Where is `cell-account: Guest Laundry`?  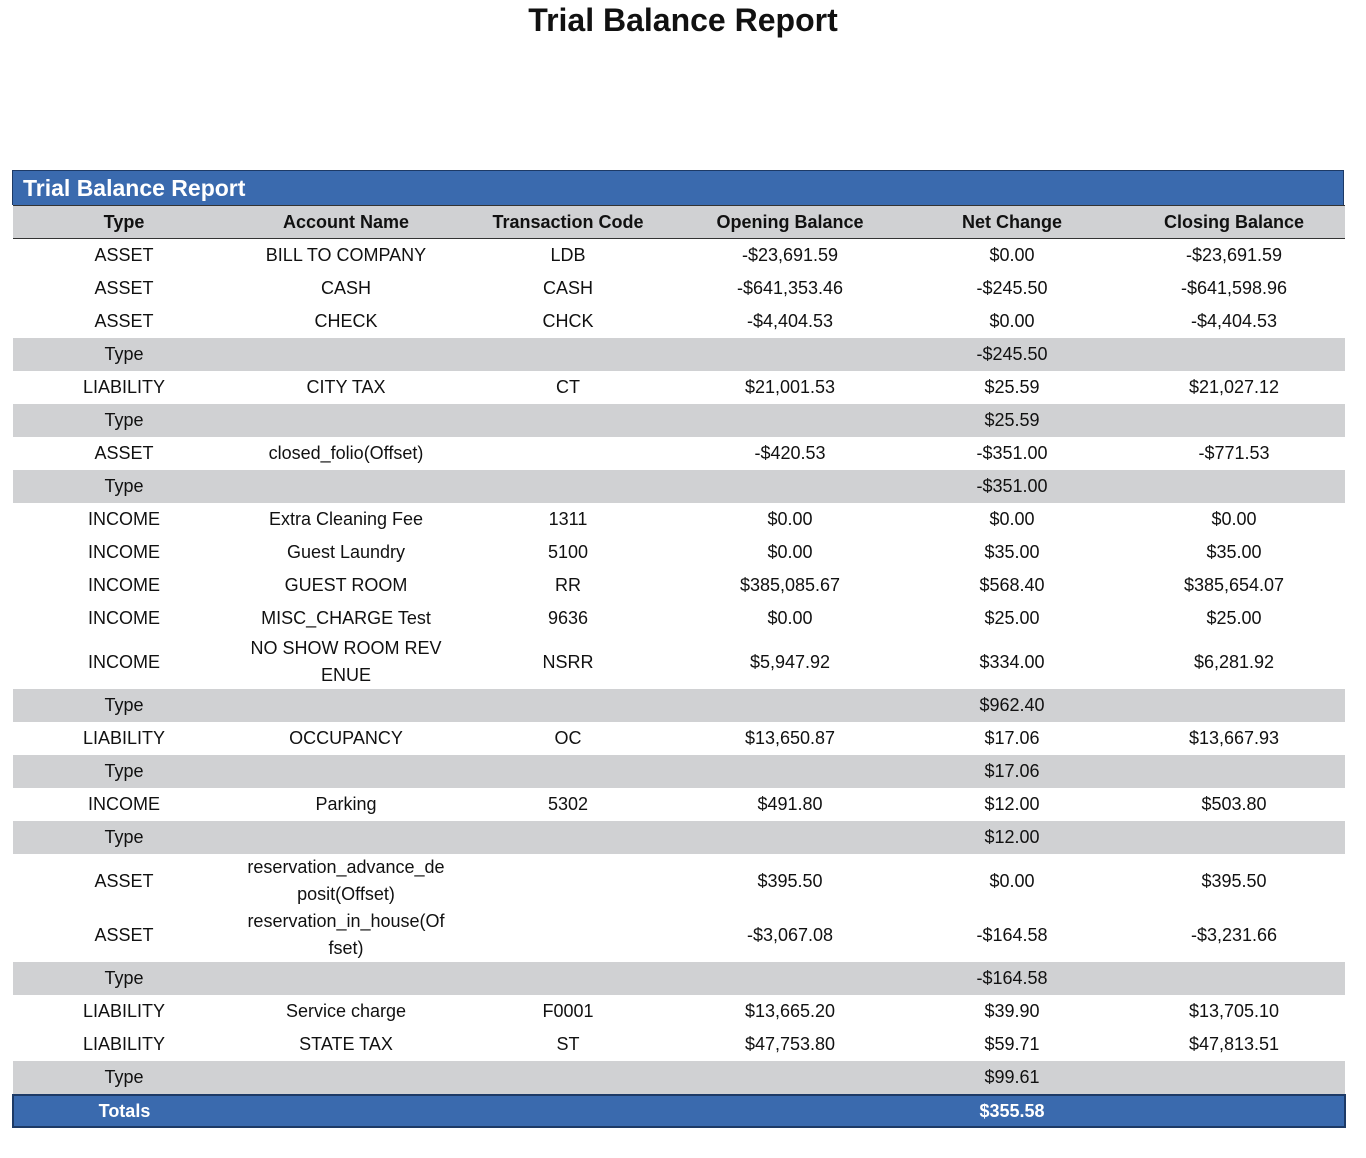 cell-account: Guest Laundry is located at coordinates (346, 552).